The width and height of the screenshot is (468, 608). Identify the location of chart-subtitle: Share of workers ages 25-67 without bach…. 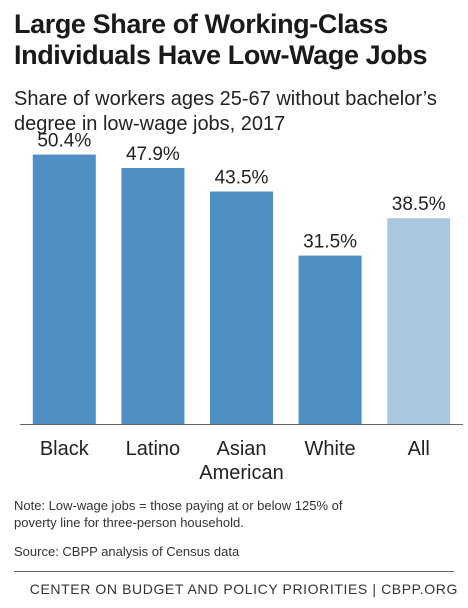
(236, 112).